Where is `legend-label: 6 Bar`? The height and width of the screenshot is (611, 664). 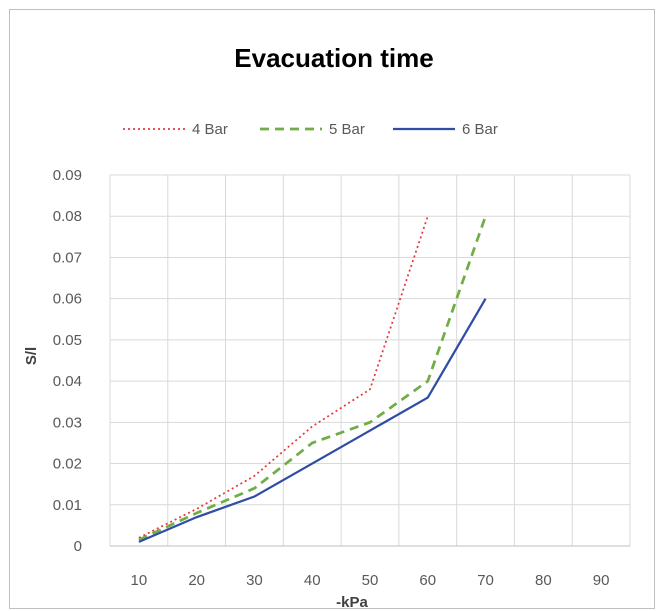 legend-label: 6 Bar is located at coordinates (480, 129).